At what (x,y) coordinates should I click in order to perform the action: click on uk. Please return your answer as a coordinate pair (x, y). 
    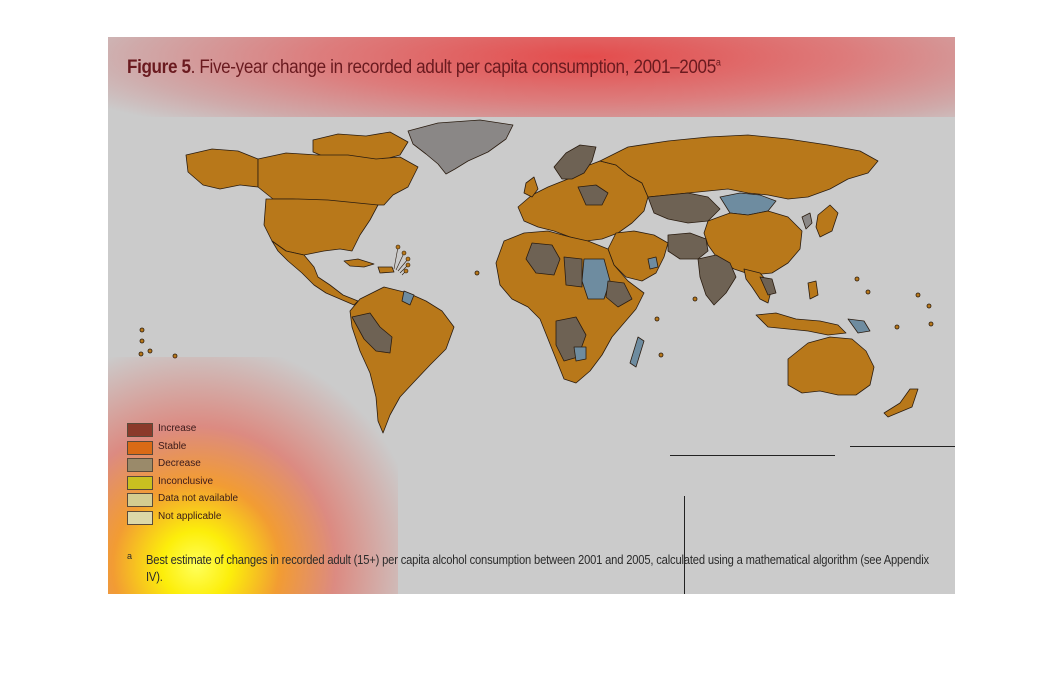
    Looking at the image, I should click on (531, 187).